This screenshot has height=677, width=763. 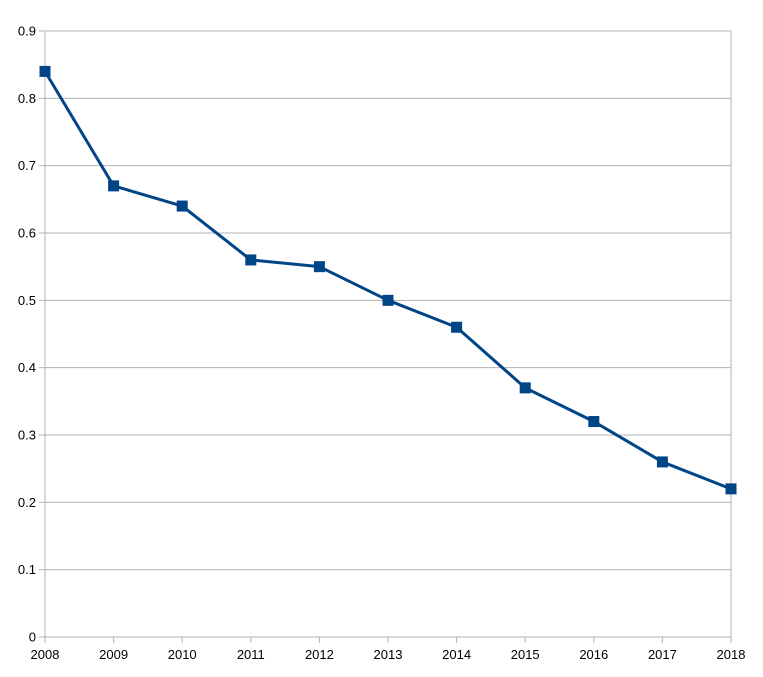 What do you see at coordinates (319, 654) in the screenshot?
I see `x-tick-label: 2012` at bounding box center [319, 654].